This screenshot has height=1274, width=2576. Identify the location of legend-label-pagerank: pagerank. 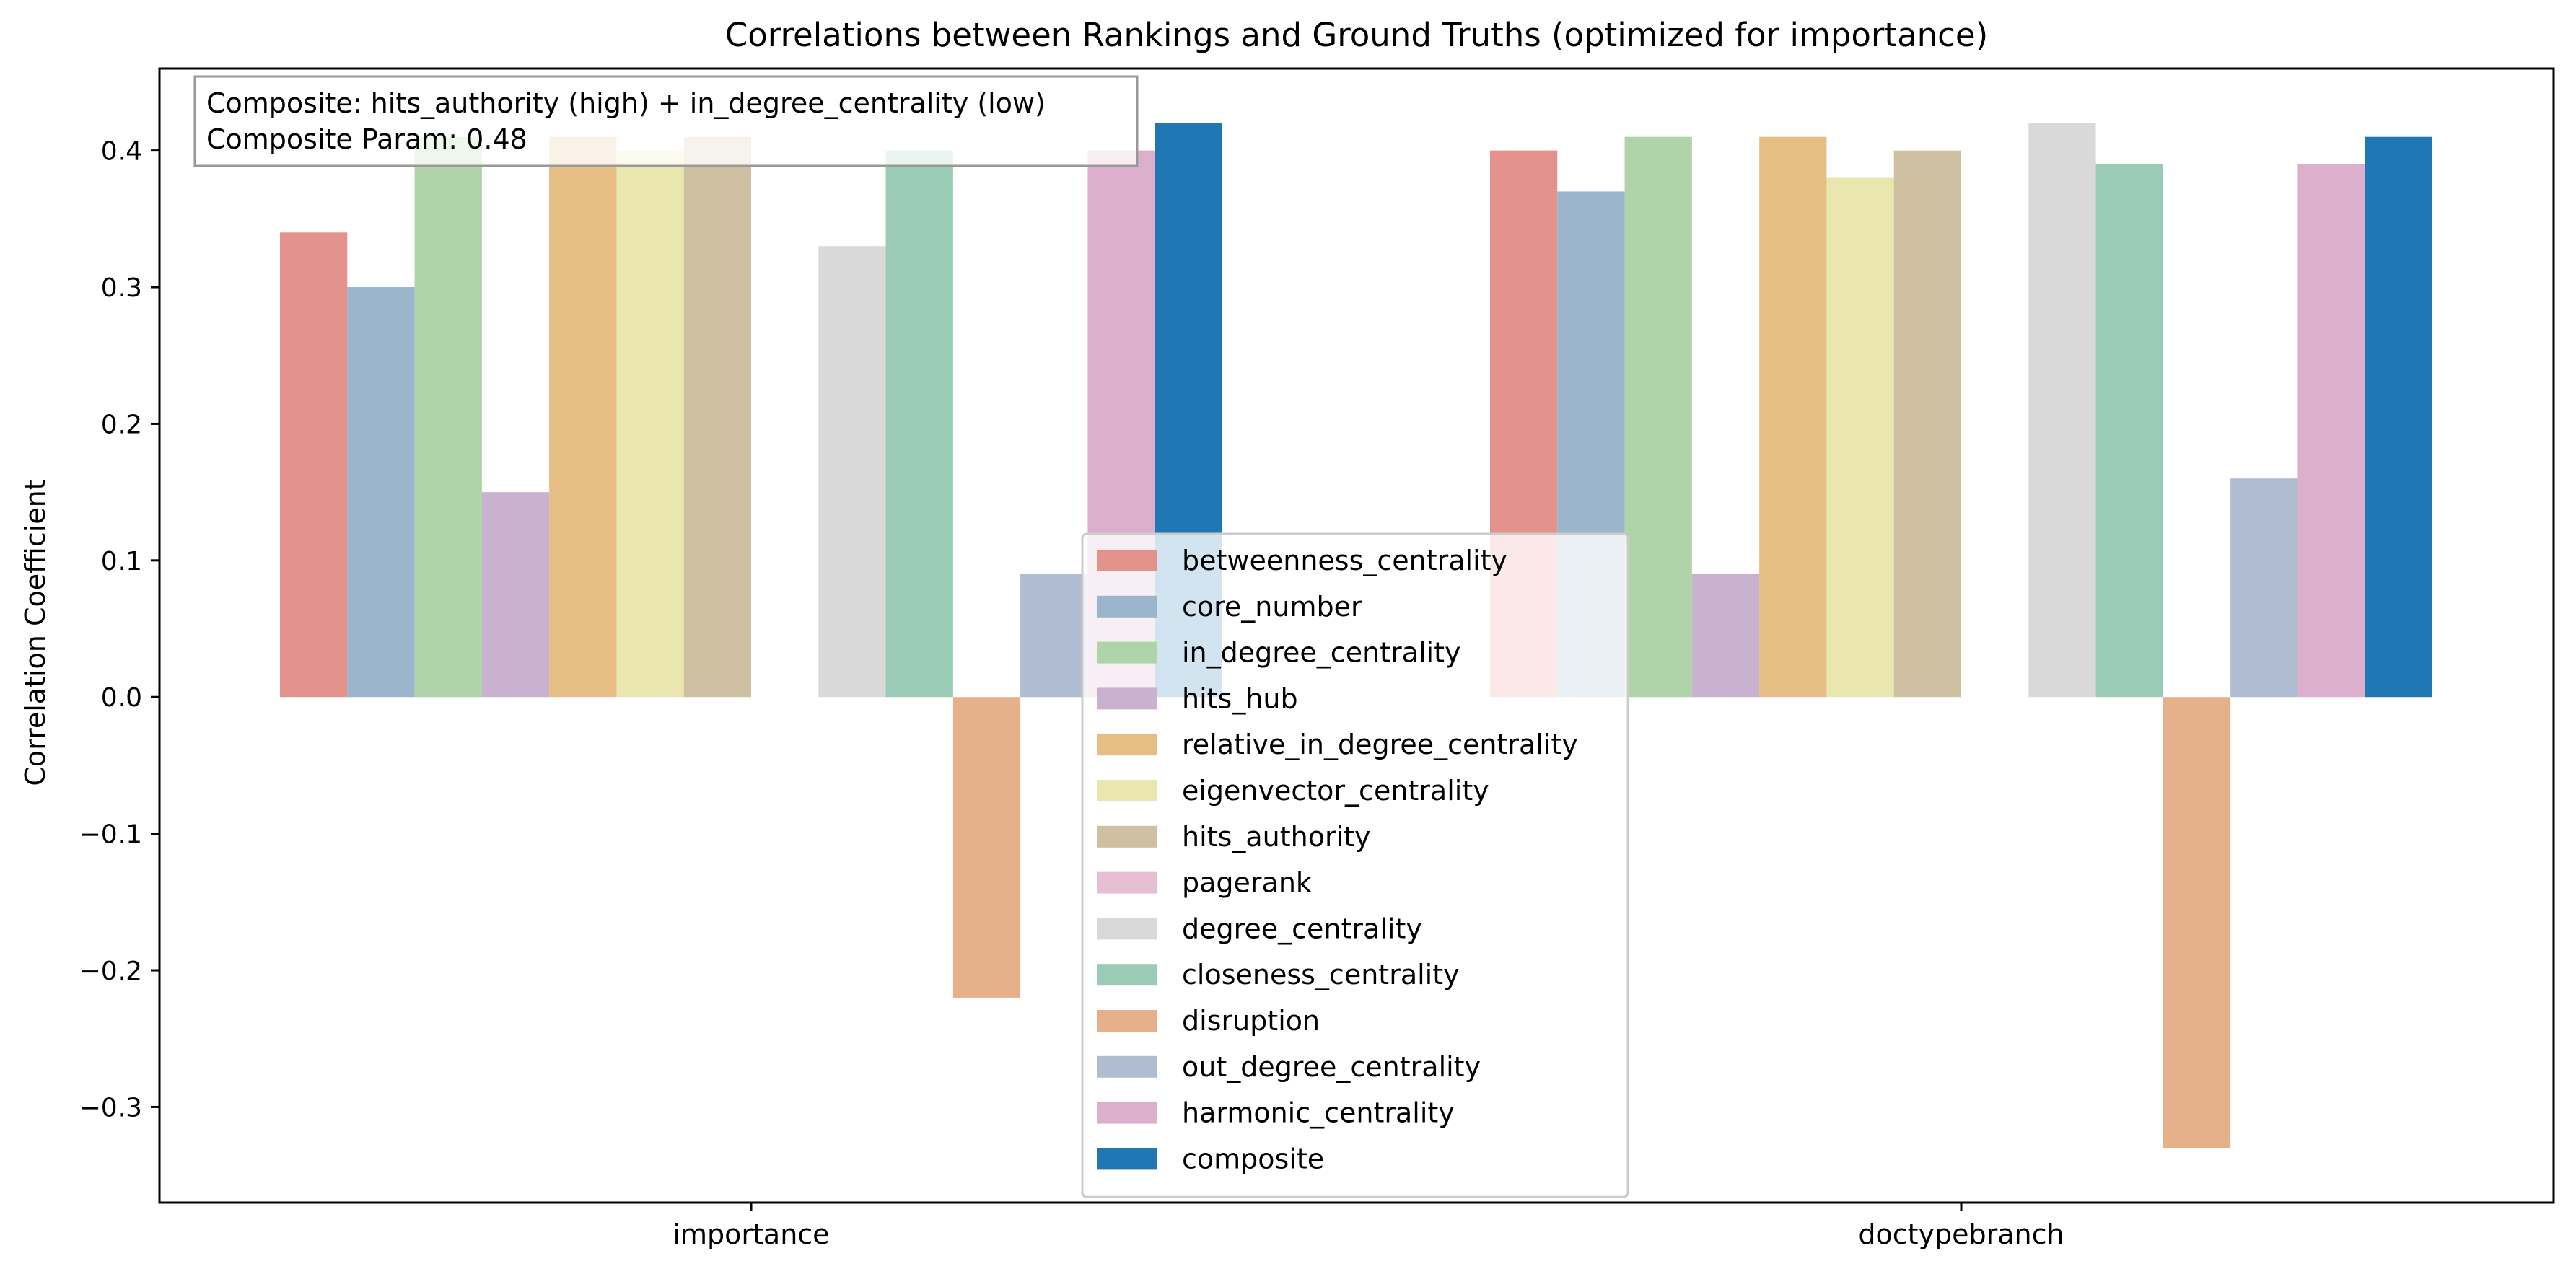
(1247, 883).